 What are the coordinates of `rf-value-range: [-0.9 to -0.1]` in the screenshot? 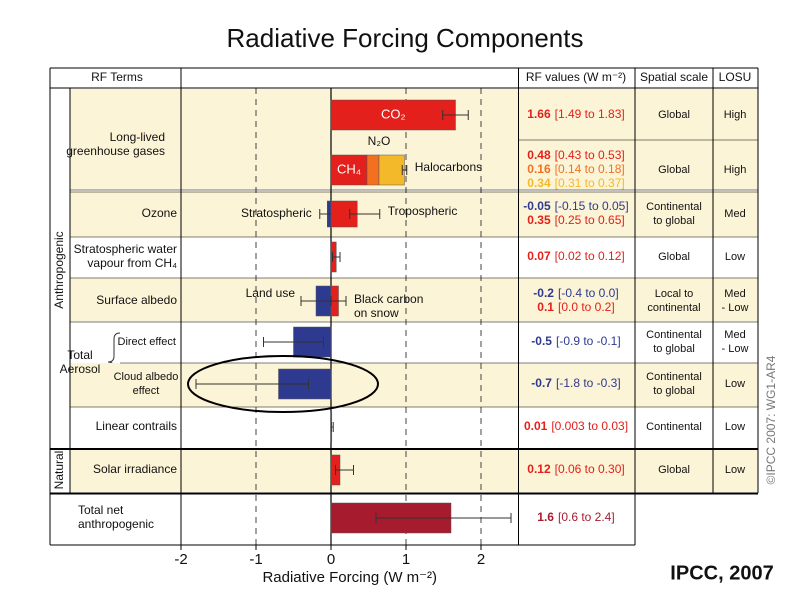 It's located at (588, 341).